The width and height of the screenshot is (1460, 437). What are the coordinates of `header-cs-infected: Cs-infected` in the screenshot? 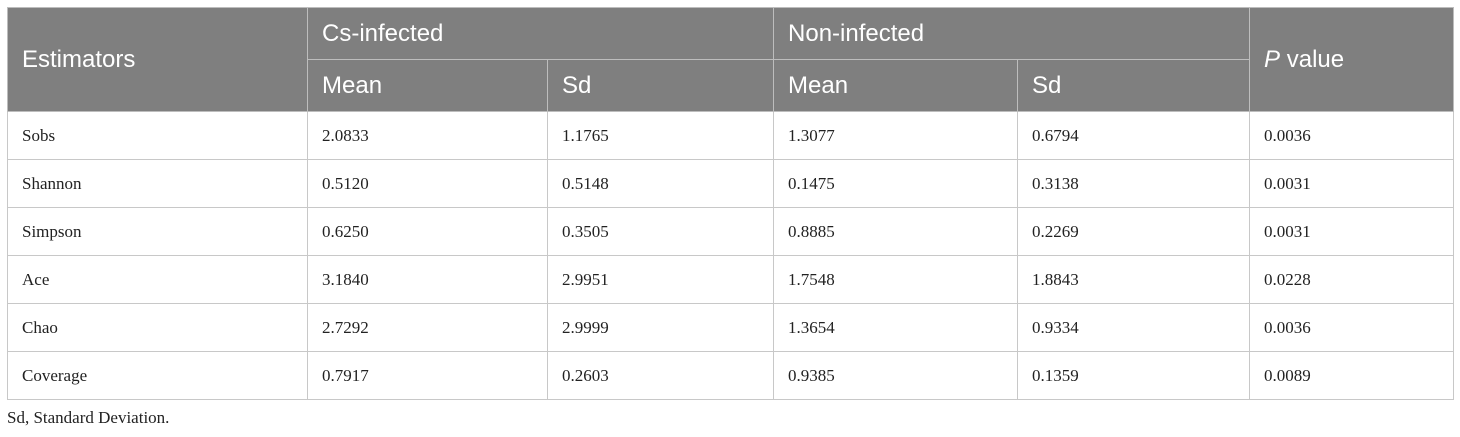 It's located at (540, 33).